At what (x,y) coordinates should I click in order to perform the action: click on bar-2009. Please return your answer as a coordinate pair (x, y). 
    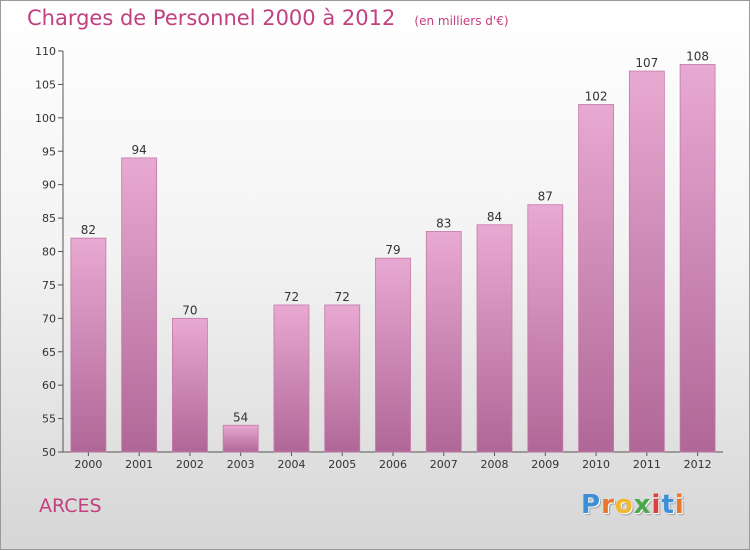
    Looking at the image, I should click on (545, 328).